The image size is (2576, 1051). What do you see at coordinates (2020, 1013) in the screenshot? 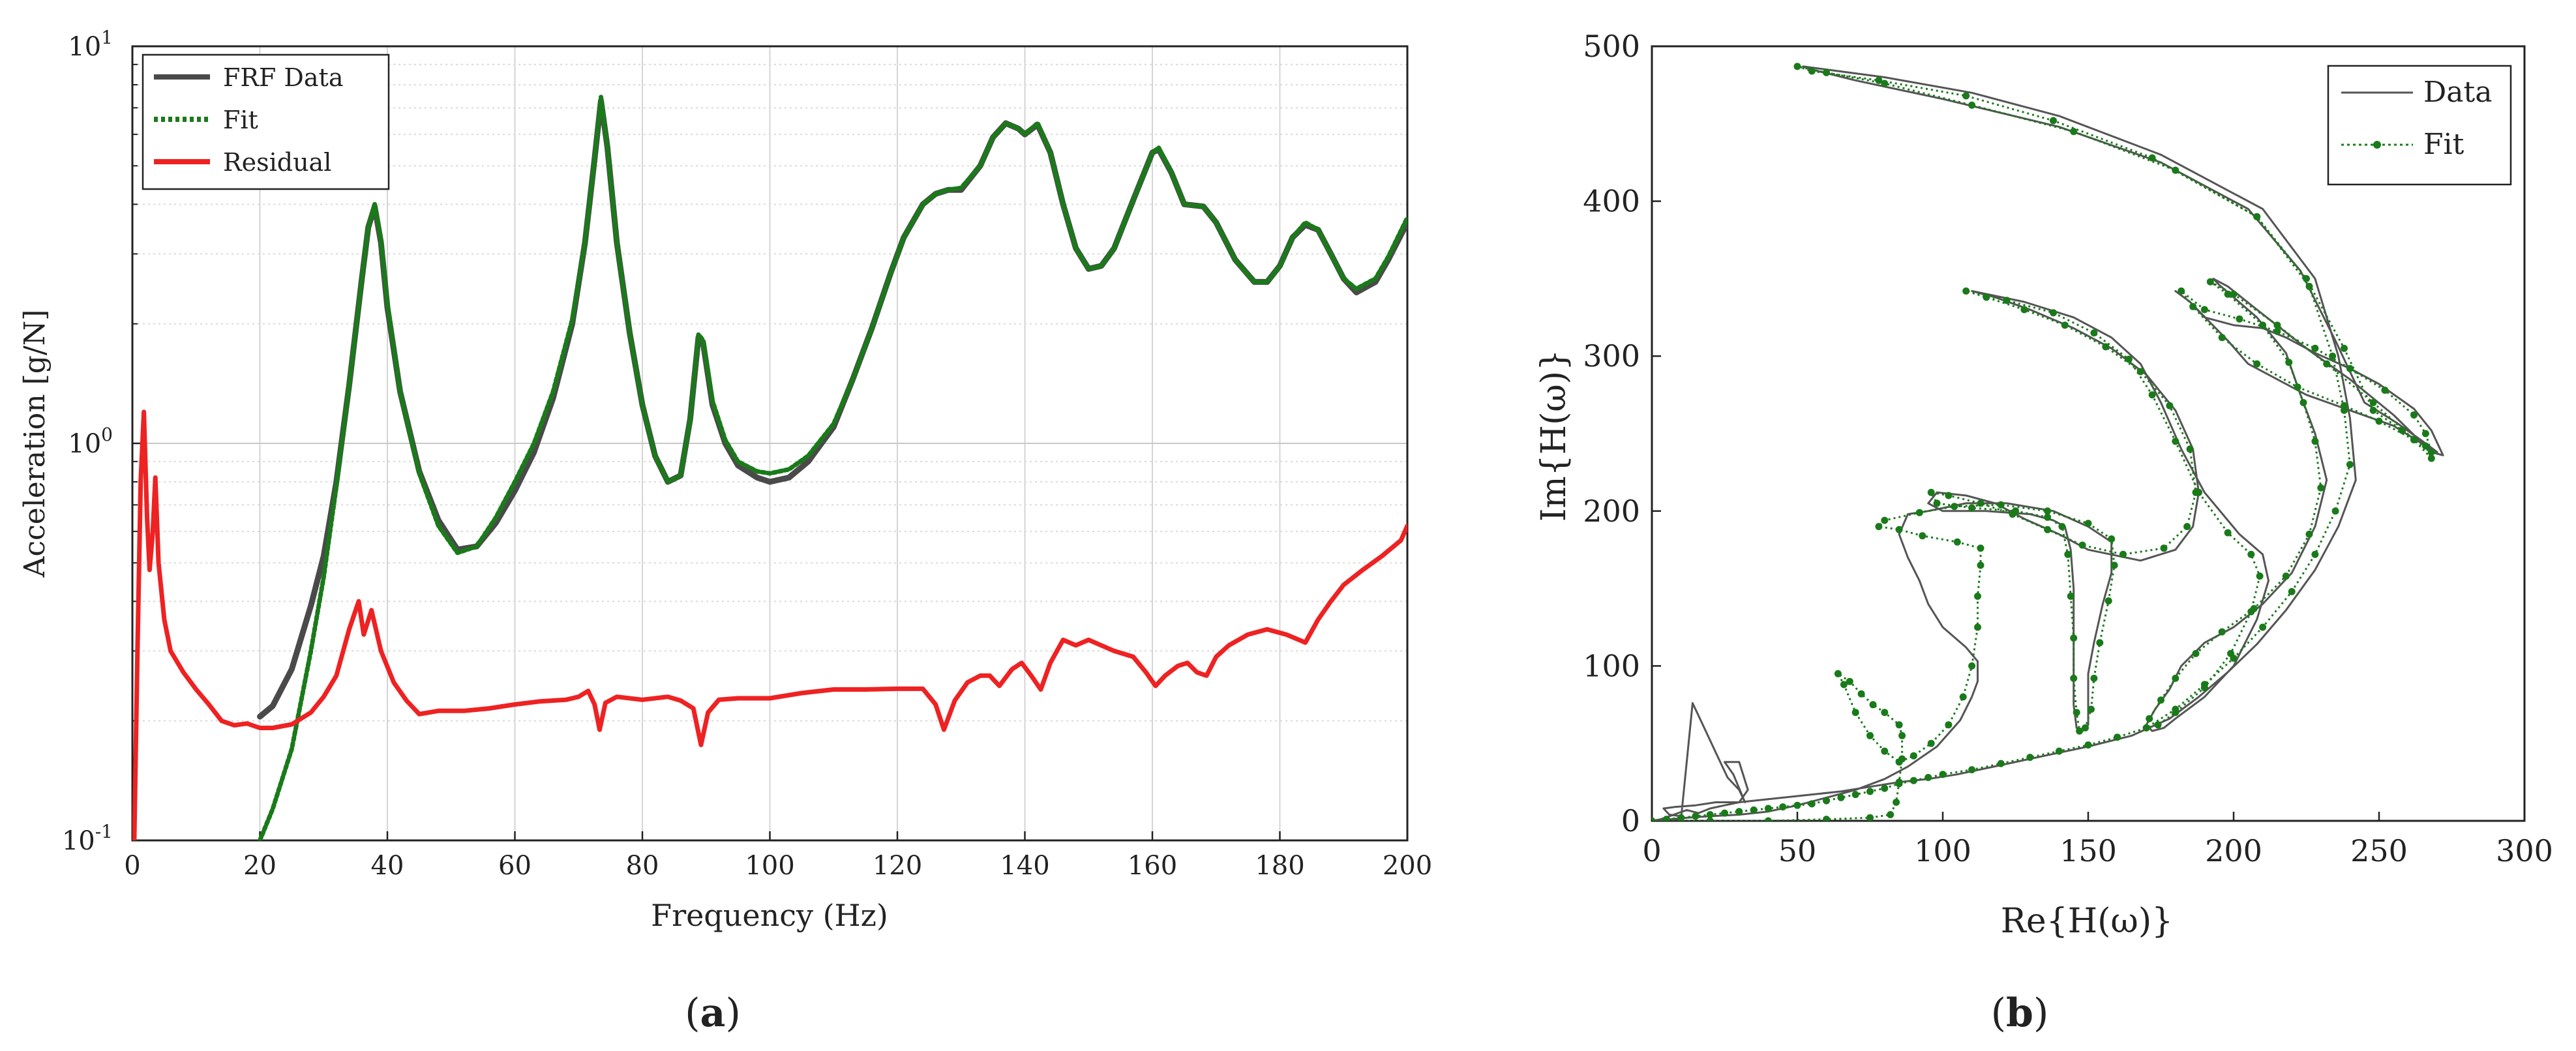
I see `chart-b-panel-label: (b)` at bounding box center [2020, 1013].